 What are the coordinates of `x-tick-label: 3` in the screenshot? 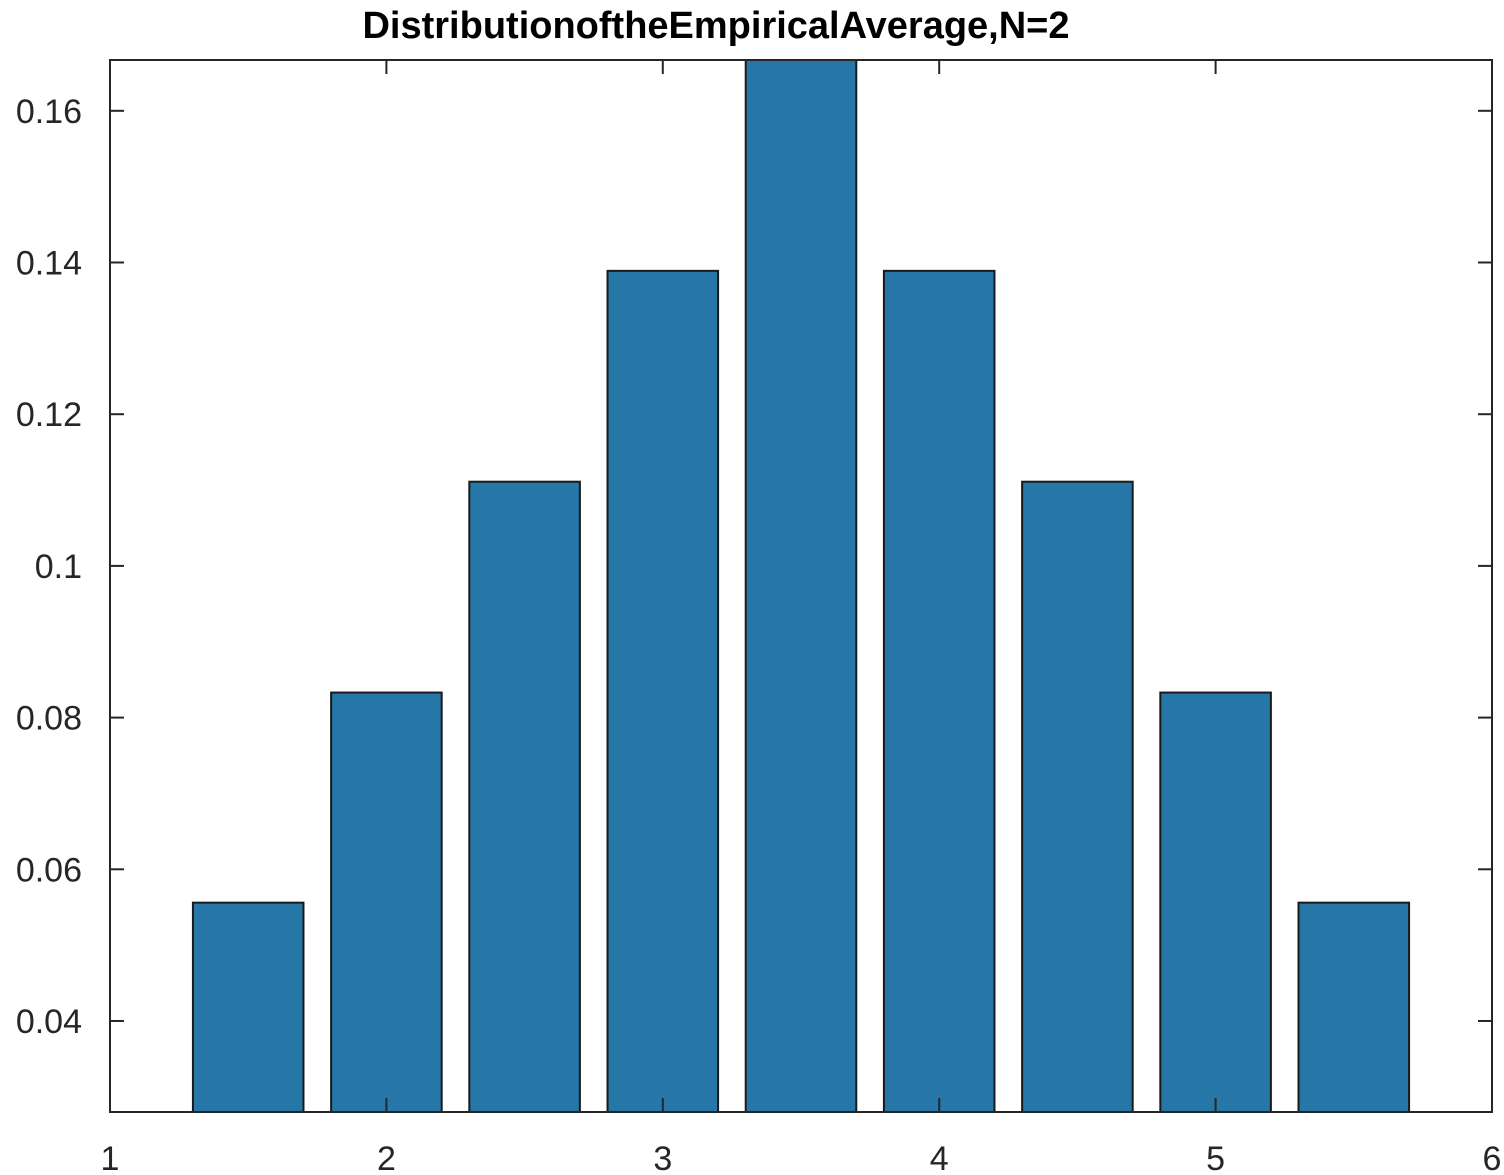 It's located at (662, 1157).